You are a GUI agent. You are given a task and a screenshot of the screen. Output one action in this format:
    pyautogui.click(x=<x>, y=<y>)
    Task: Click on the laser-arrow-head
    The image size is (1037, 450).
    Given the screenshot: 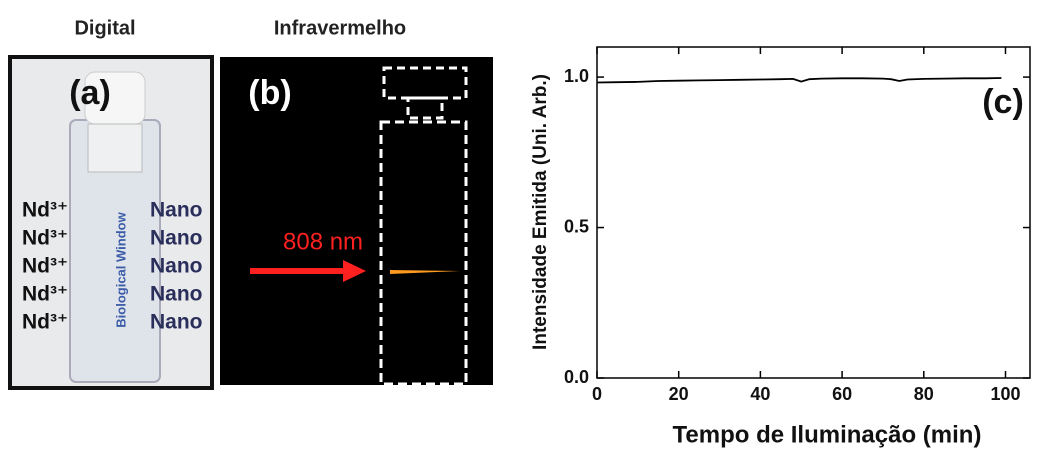 What is the action you would take?
    pyautogui.click(x=354, y=271)
    